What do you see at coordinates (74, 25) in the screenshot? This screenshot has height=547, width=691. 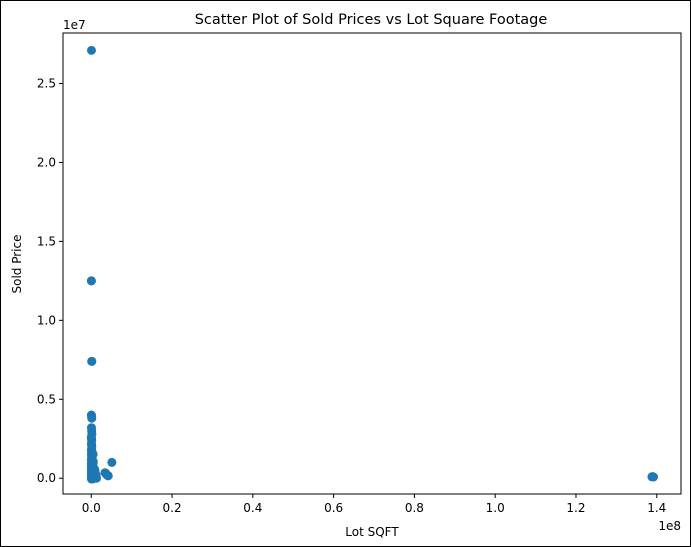 I see `y-offset-label: 1e7` at bounding box center [74, 25].